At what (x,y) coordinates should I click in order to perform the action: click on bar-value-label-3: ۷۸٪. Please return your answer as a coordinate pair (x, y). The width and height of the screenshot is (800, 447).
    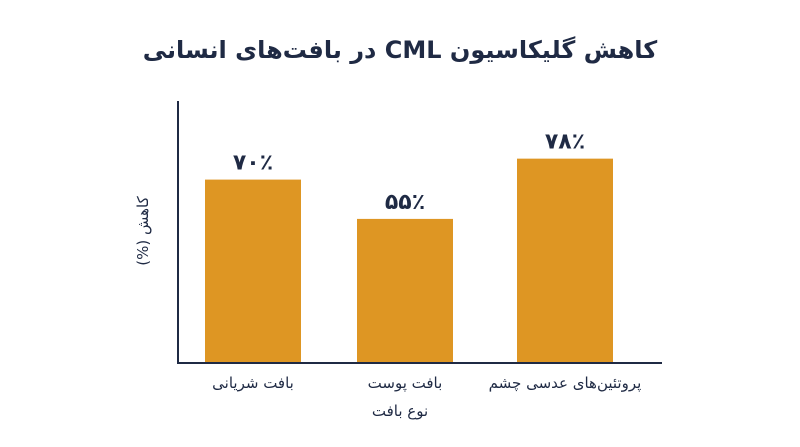
    Looking at the image, I should click on (565, 142).